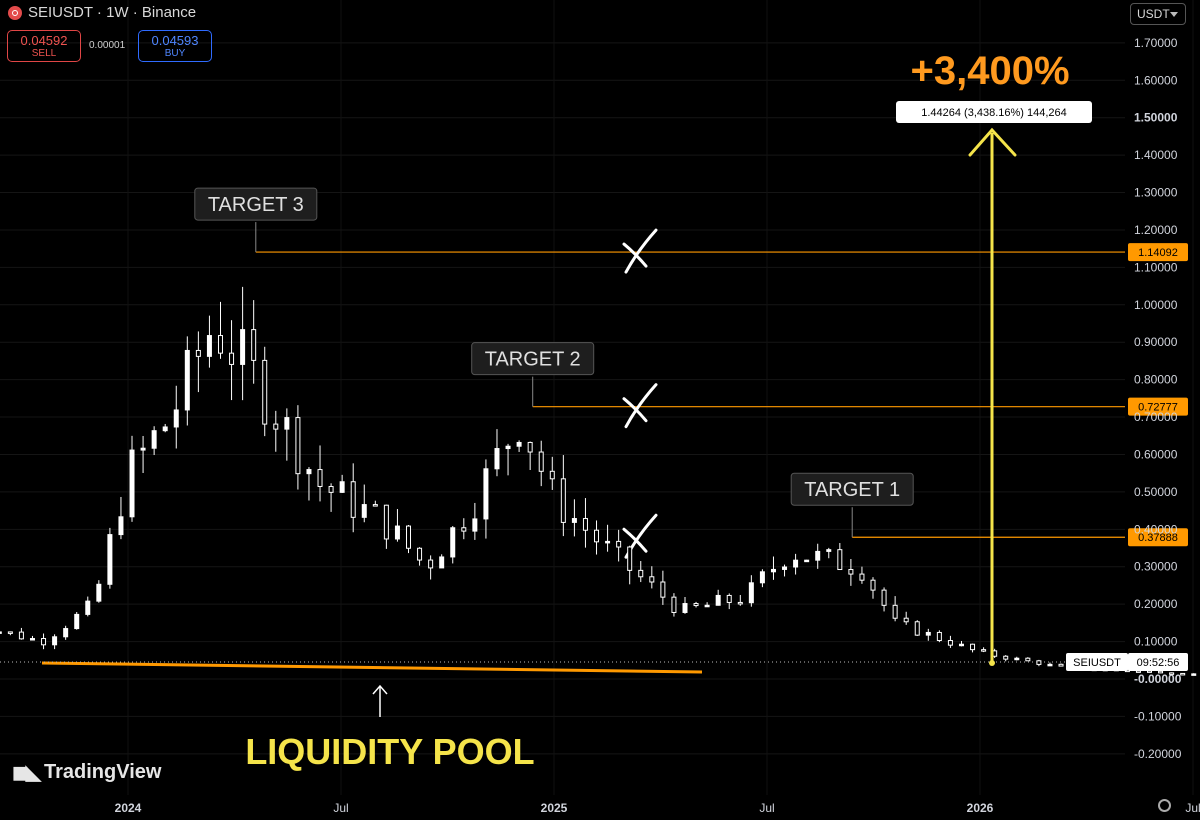 Image resolution: width=1200 pixels, height=820 pixels. Describe the element at coordinates (102, 772) in the screenshot. I see `tradingview-text: TradingView` at that location.